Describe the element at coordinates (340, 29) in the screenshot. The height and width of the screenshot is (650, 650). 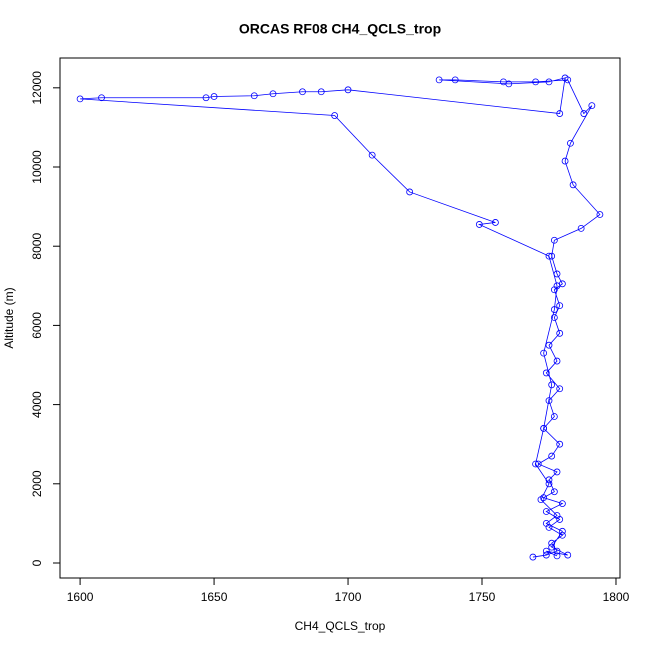
I see `chart-title: ORCAS RF08 CH4_QCLS_trop` at that location.